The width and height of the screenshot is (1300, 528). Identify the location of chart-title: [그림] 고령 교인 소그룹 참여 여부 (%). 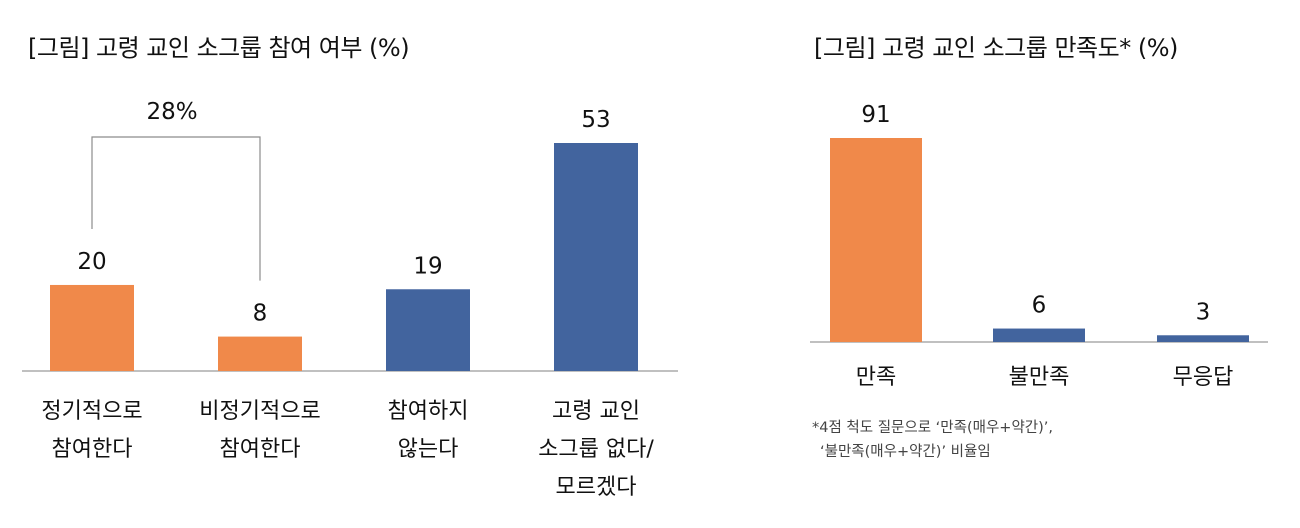
(219, 48).